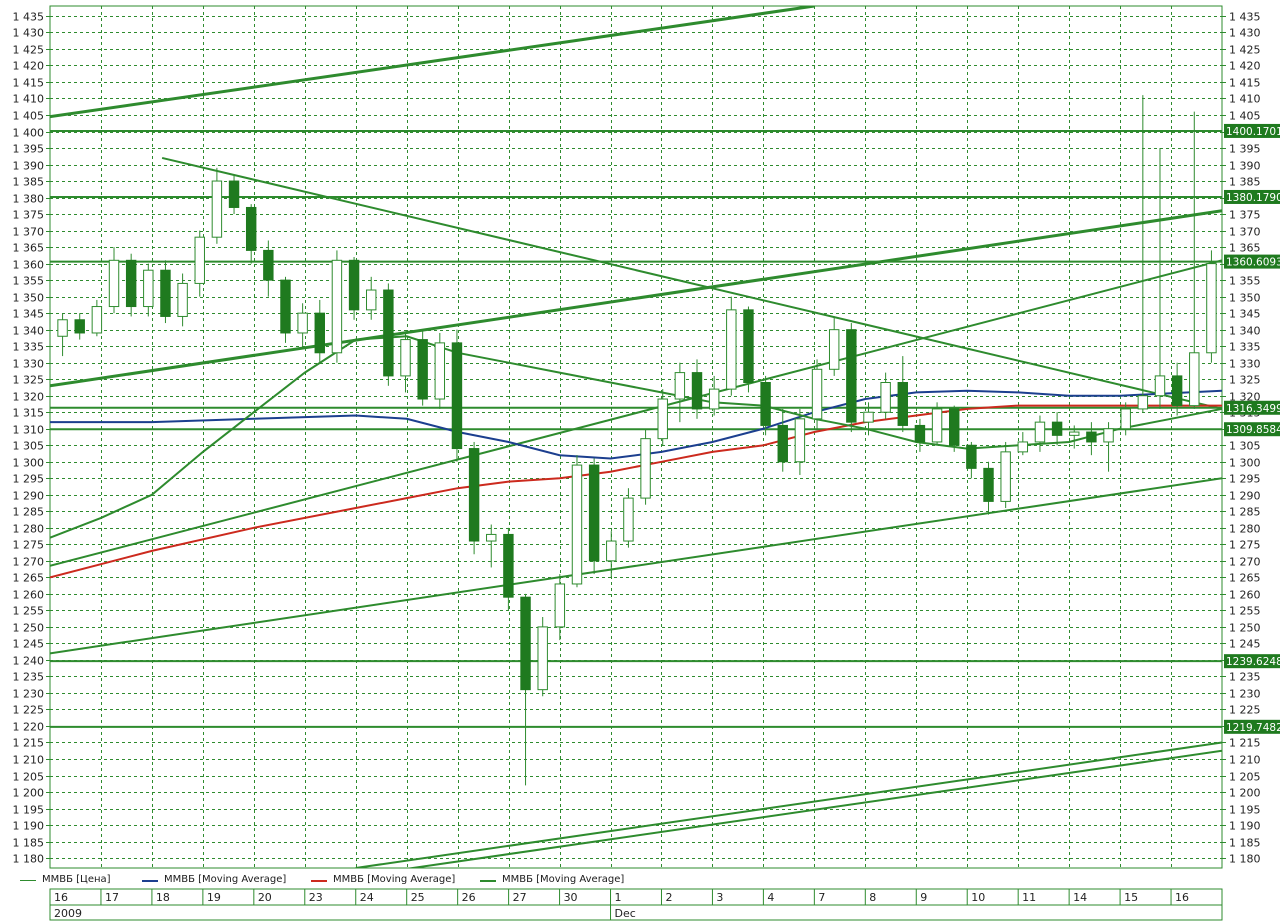 This screenshot has height=922, width=1280. What do you see at coordinates (1245, 17) in the screenshot?
I see `y-tick-label-right: 1 435` at bounding box center [1245, 17].